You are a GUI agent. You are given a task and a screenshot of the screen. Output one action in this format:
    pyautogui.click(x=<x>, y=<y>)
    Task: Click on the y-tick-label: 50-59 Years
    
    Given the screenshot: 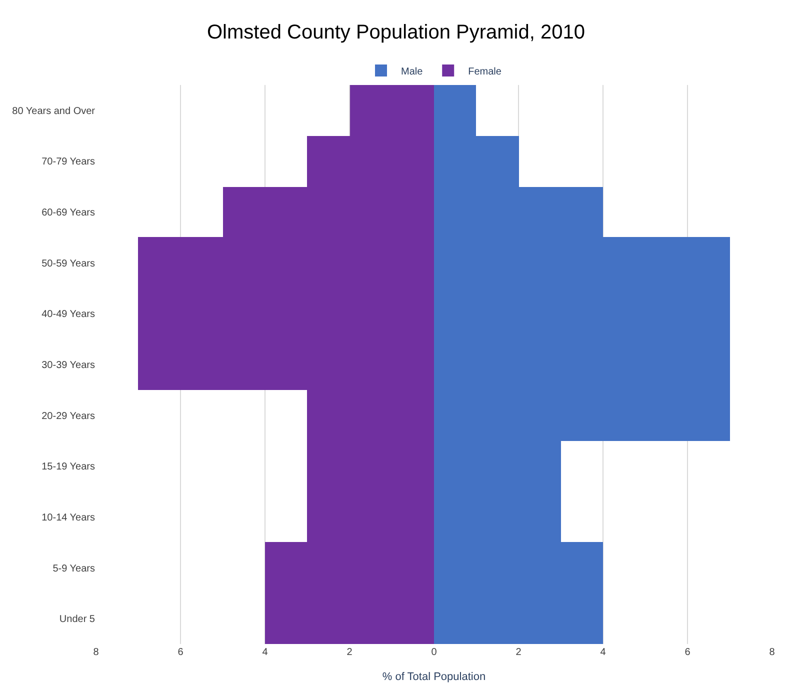 What is the action you would take?
    pyautogui.click(x=68, y=264)
    